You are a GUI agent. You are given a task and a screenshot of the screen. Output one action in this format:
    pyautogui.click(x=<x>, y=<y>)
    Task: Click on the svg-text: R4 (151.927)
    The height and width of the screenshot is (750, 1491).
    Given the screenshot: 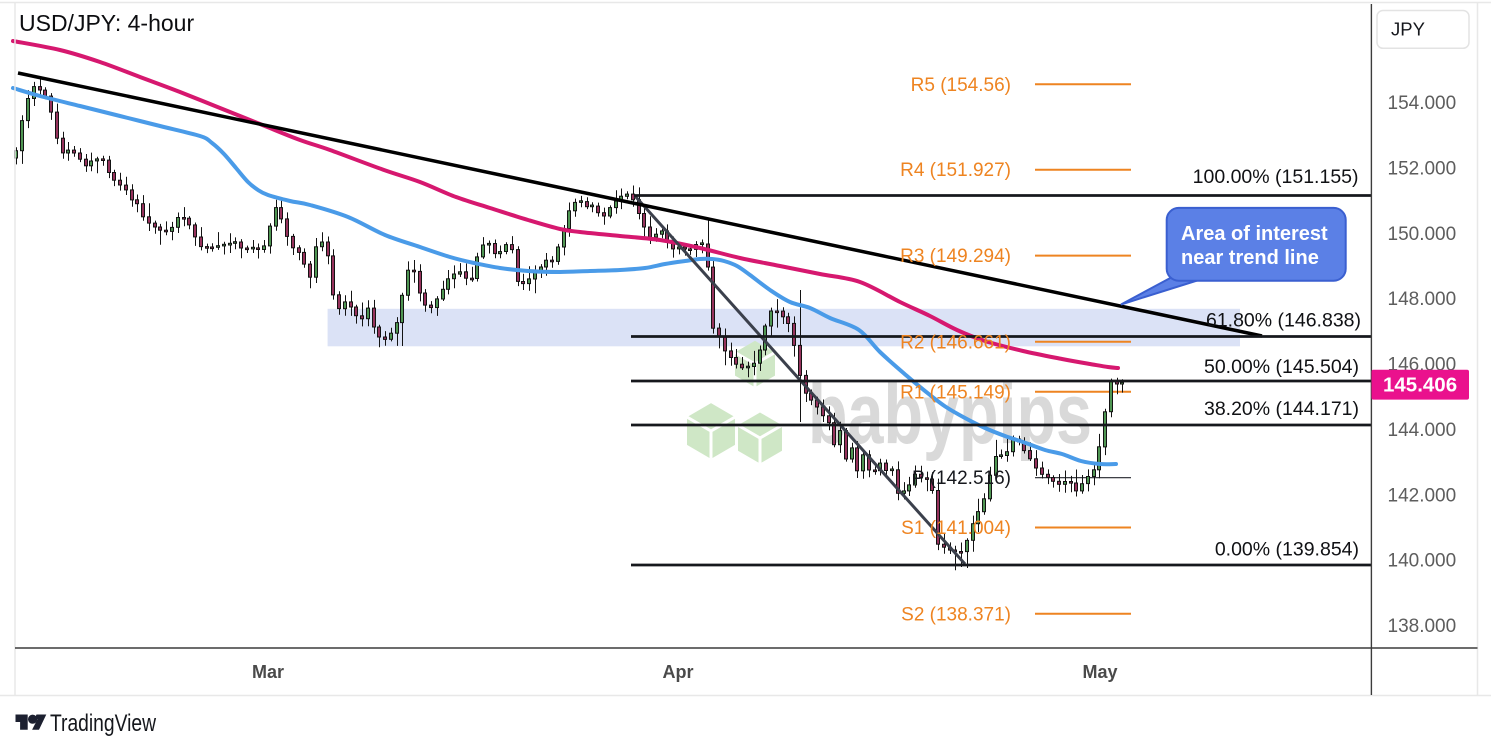 What is the action you would take?
    pyautogui.click(x=955, y=170)
    